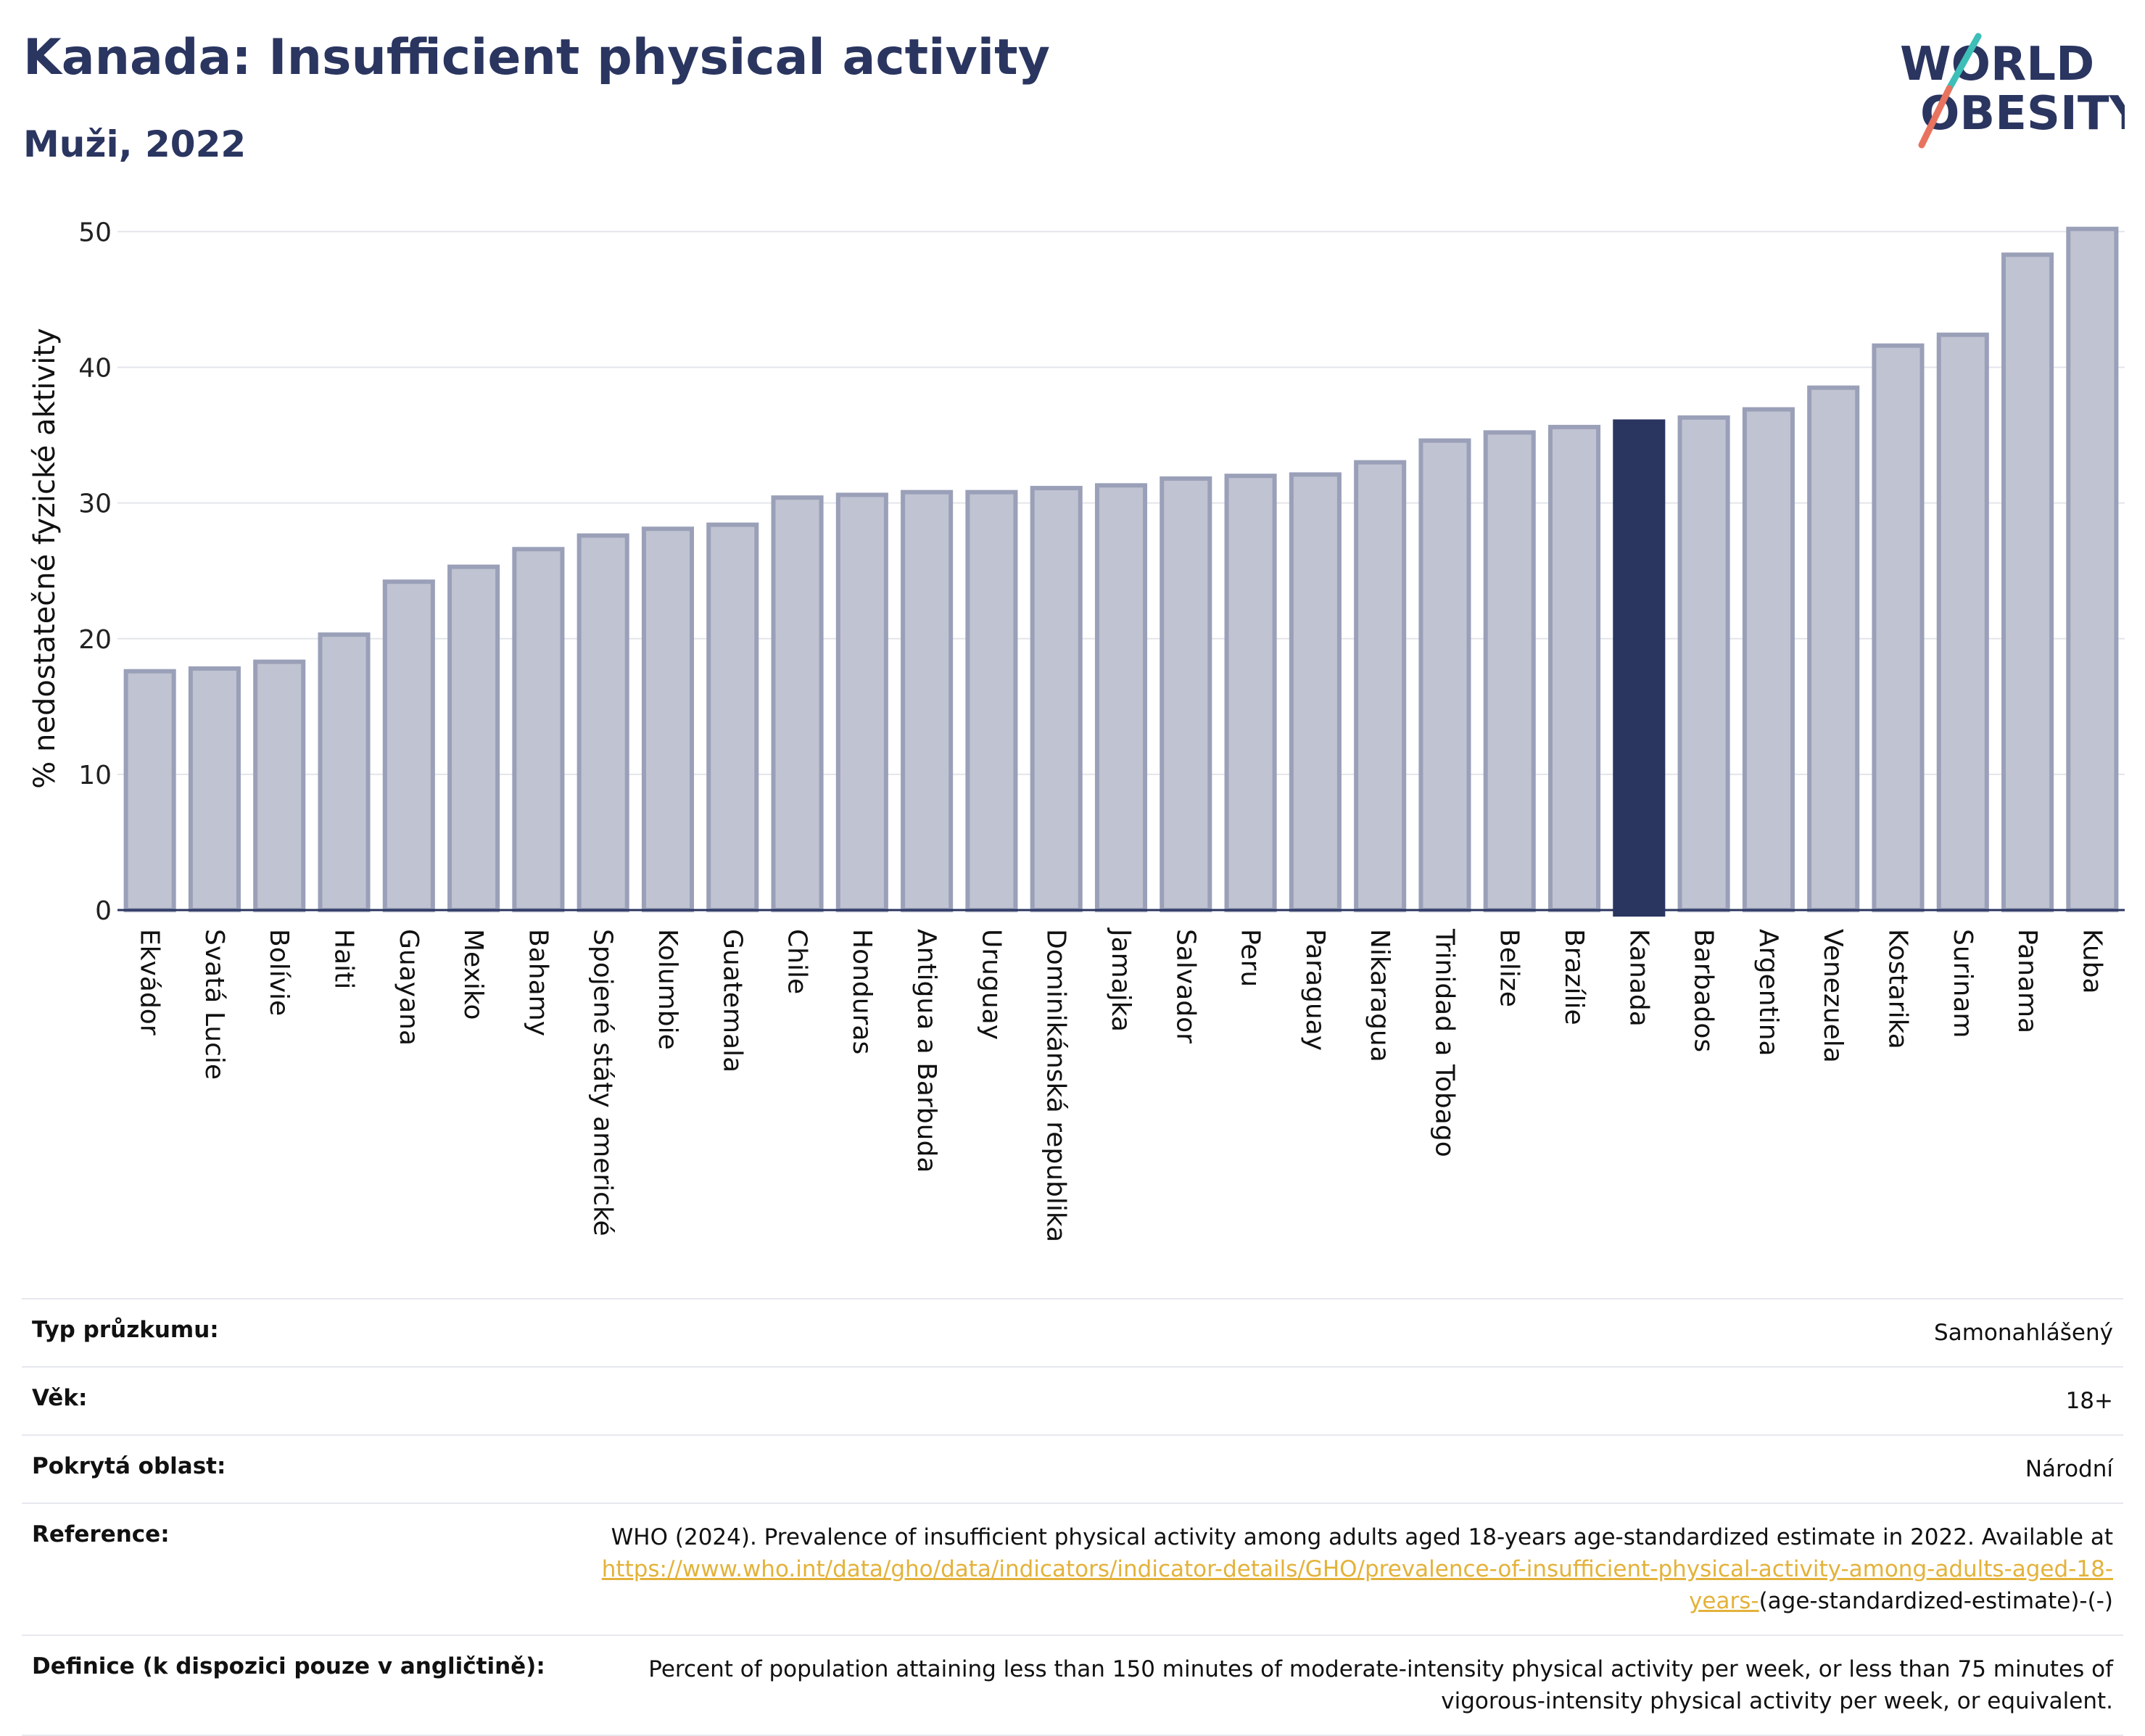 The width and height of the screenshot is (2145, 1736). Describe the element at coordinates (474, 738) in the screenshot. I see `bar-mexiko` at that location.